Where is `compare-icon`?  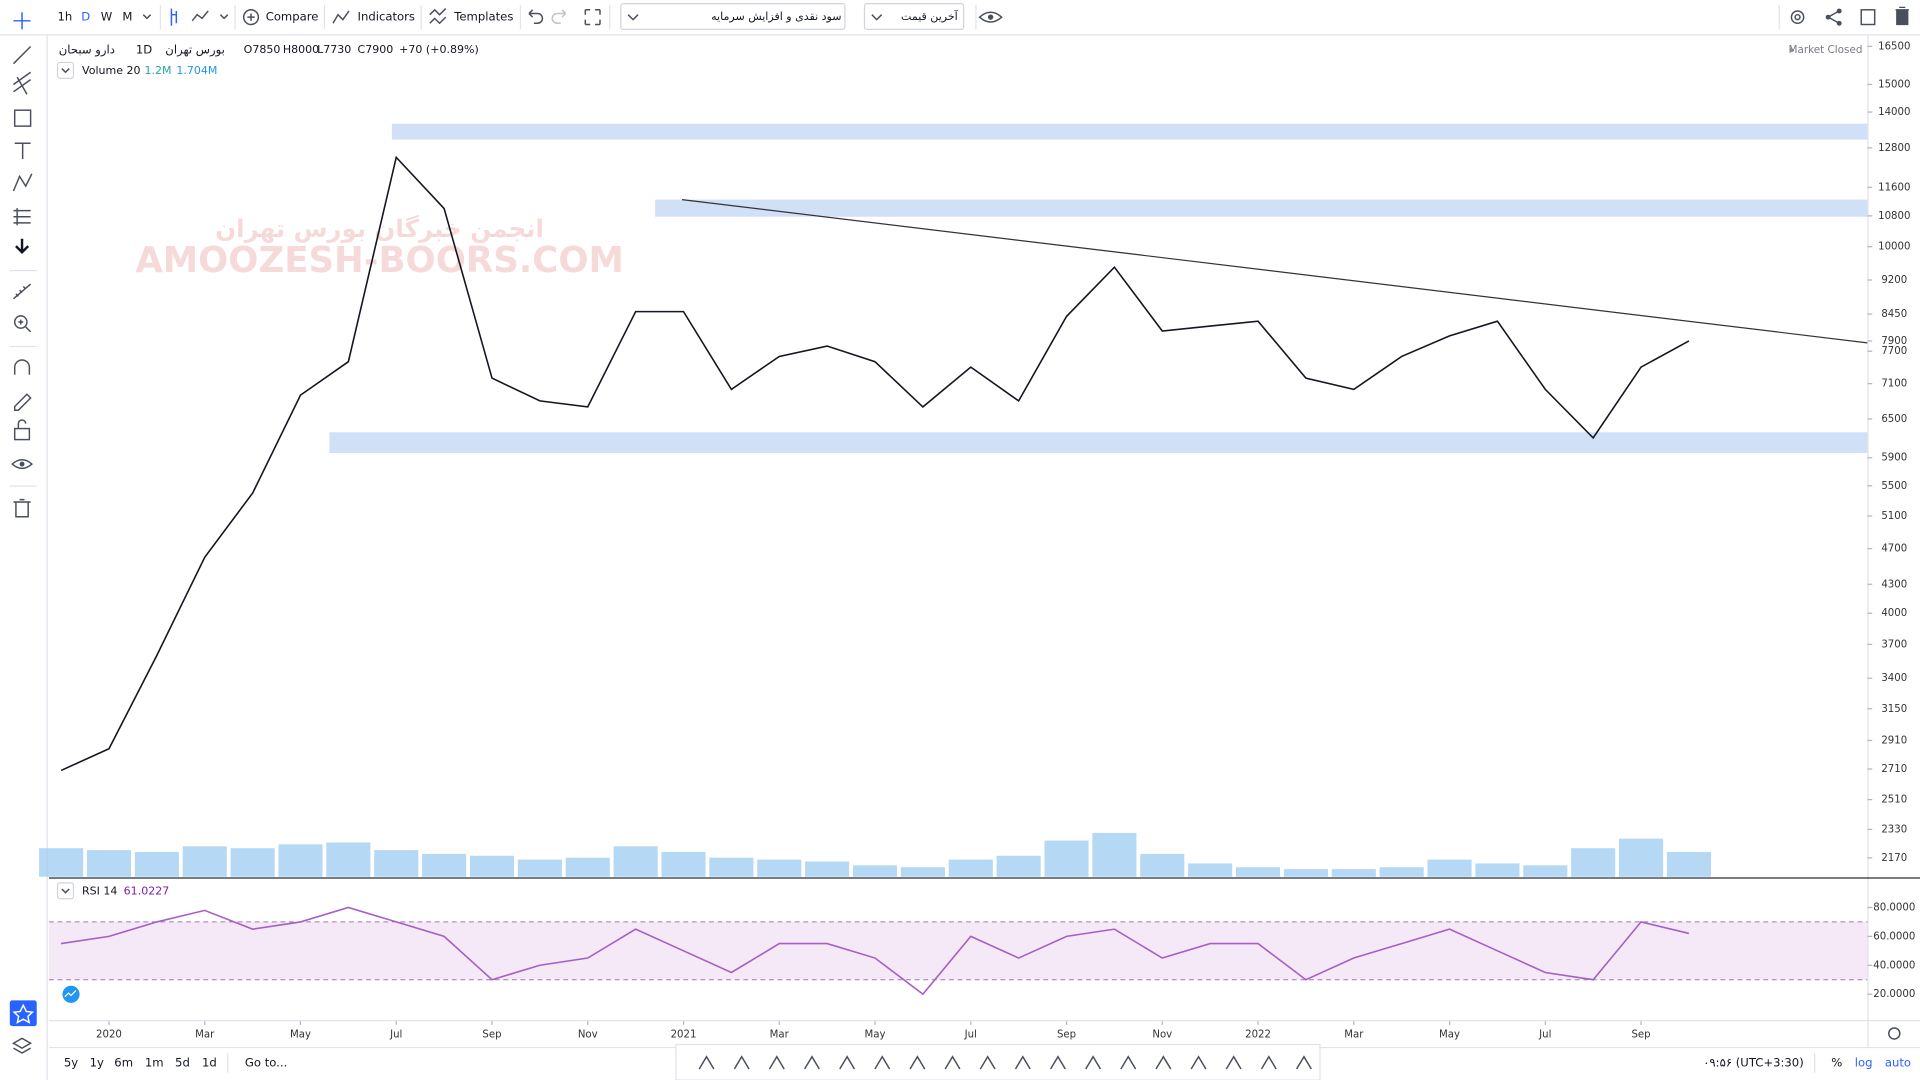 compare-icon is located at coordinates (251, 17).